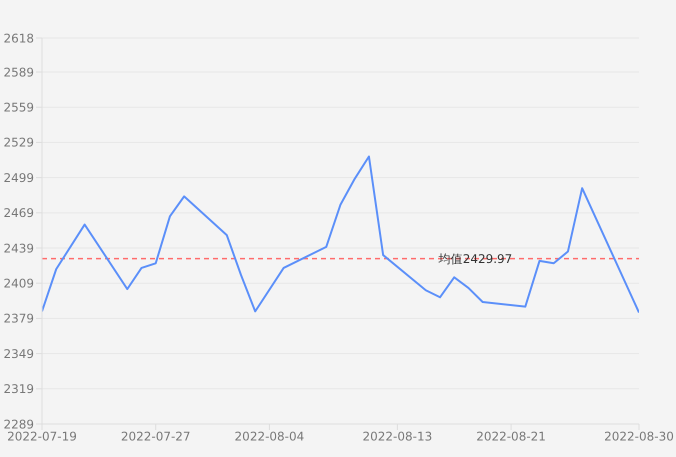 The width and height of the screenshot is (676, 457). Describe the element at coordinates (18, 72) in the screenshot. I see `y-tick-label: 2589` at that location.